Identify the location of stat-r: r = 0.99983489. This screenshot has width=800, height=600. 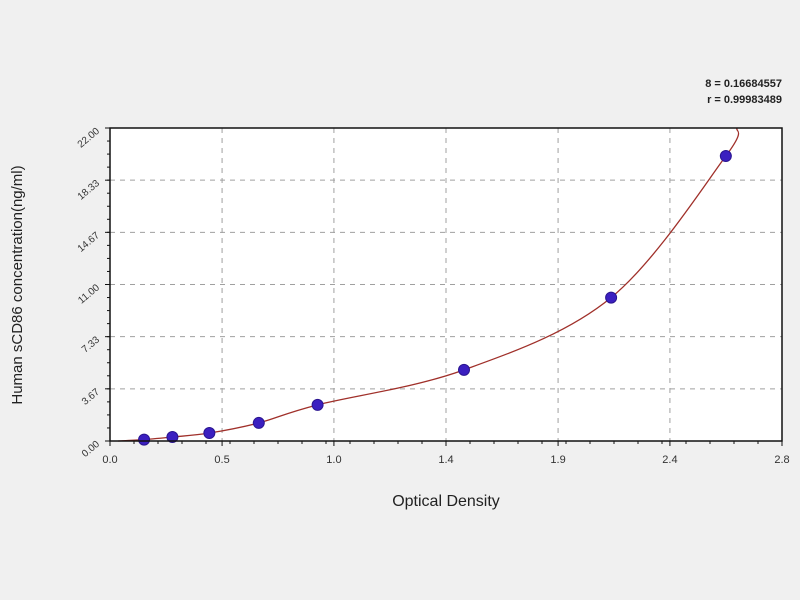
(744, 100).